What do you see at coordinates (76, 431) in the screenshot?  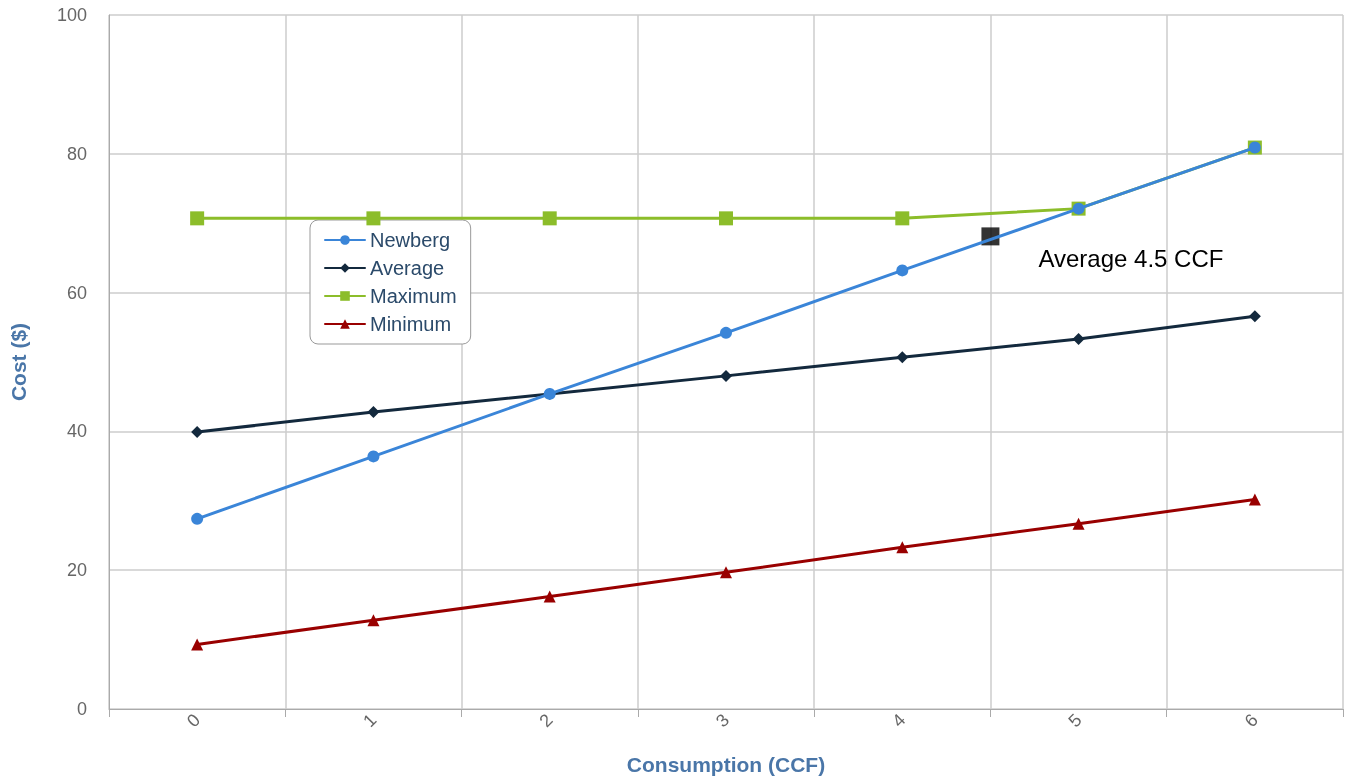 I see `y-tick-label: 40` at bounding box center [76, 431].